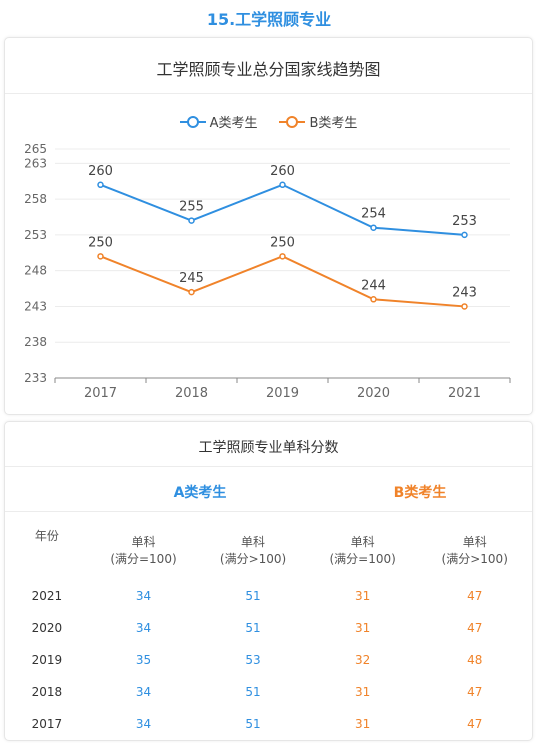 Image resolution: width=538 pixels, height=743 pixels. What do you see at coordinates (363, 551) in the screenshot?
I see `header-b-single-eq: 单科 (满分=100)` at bounding box center [363, 551].